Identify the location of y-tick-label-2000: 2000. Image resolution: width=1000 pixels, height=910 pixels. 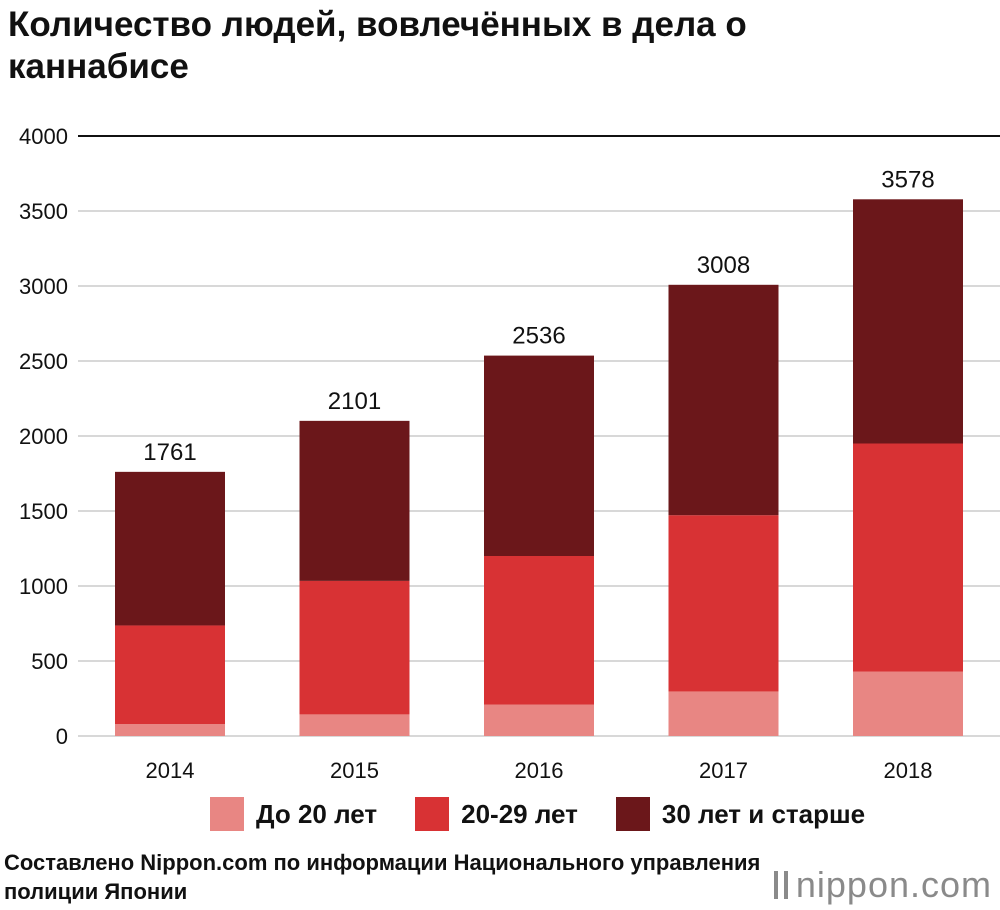
(43, 436).